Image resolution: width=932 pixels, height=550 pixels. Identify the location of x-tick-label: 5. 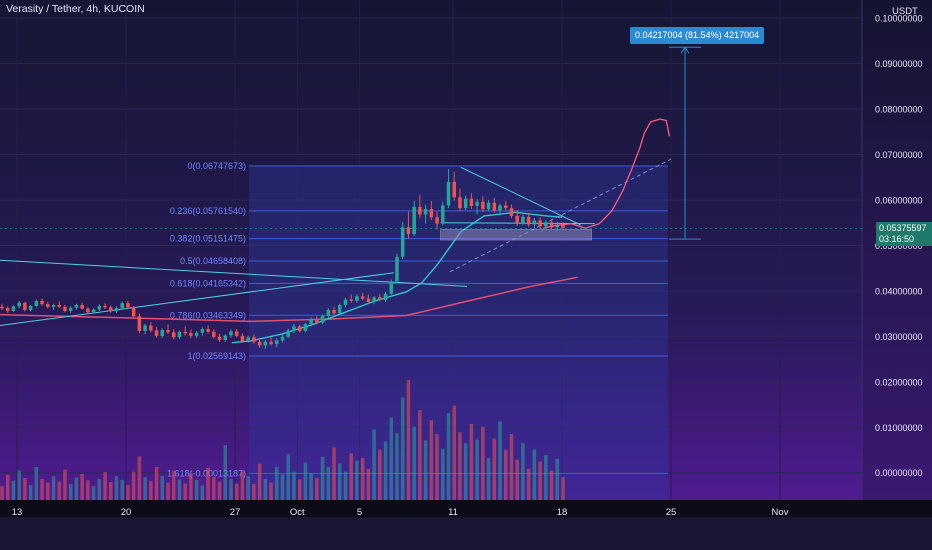
(359, 512).